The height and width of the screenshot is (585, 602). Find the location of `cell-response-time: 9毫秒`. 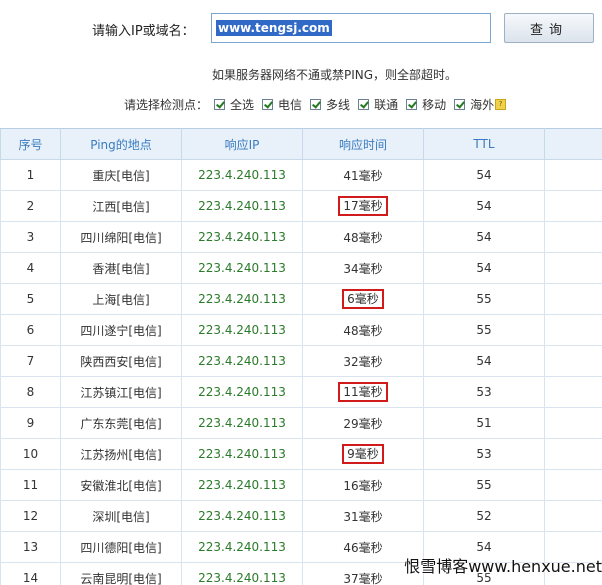

cell-response-time: 9毫秒 is located at coordinates (363, 454).